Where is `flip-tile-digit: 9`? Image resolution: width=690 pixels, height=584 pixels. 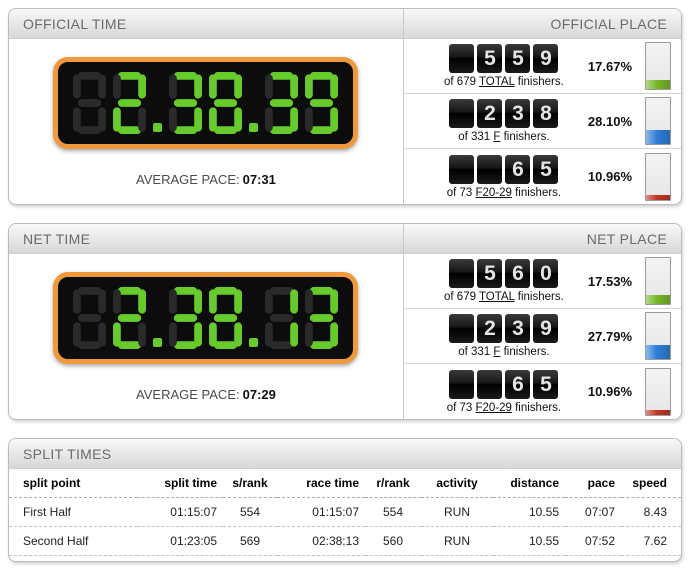 flip-tile-digit: 9 is located at coordinates (546, 328).